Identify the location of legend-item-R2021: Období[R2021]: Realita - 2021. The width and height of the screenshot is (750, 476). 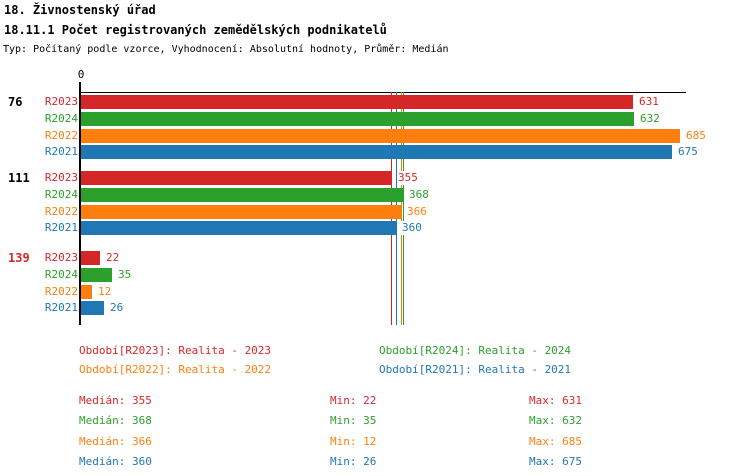
(475, 369).